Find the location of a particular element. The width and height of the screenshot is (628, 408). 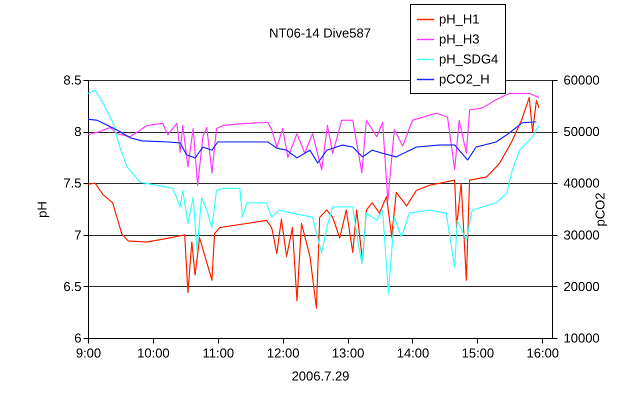

y-tick-label: 7.5 is located at coordinates (72, 183).